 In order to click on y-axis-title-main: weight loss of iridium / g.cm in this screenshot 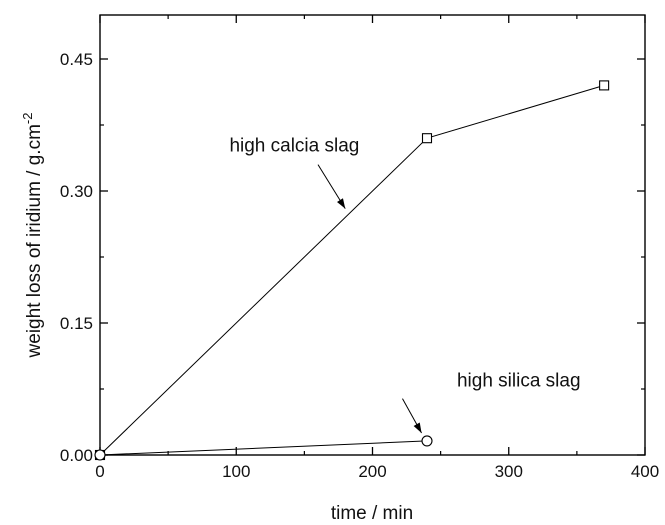, I will do `click(34, 241)`.